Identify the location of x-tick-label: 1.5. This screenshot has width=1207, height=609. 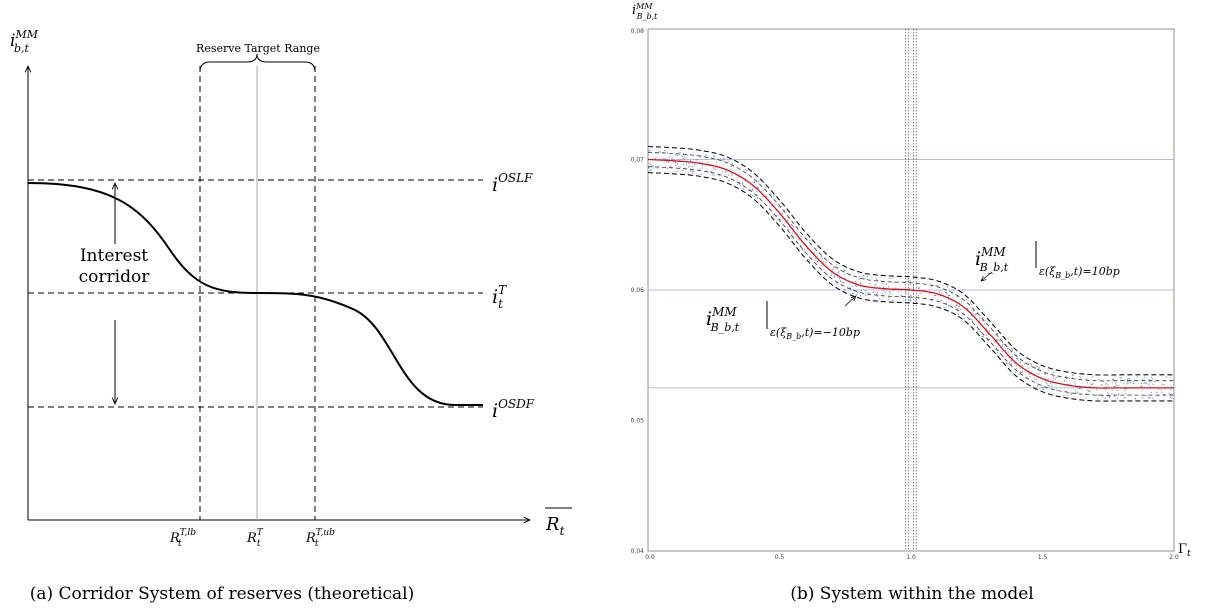
(1043, 557).